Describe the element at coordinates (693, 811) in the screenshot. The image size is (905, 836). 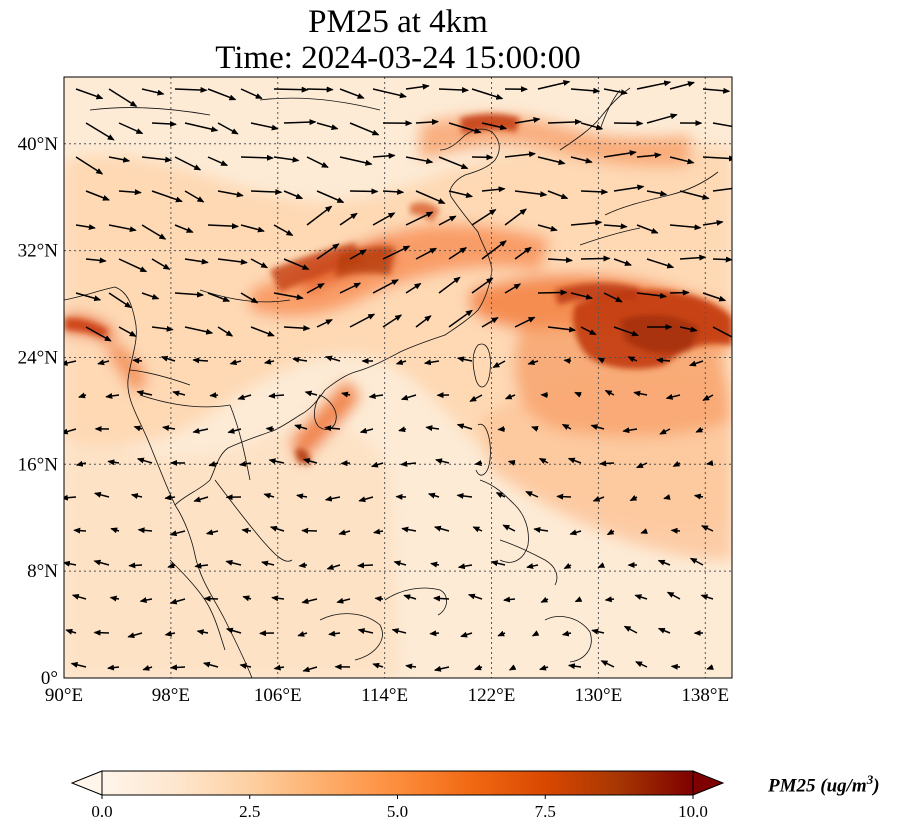
I see `colorbar-tick-label: 10.0` at that location.